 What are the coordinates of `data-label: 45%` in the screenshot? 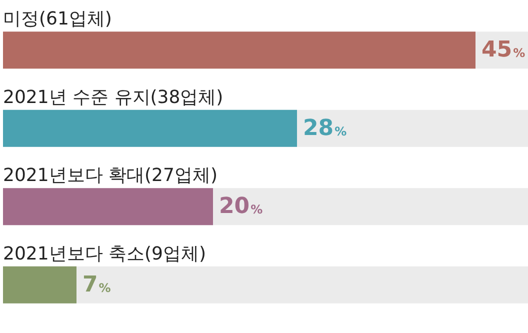 It's located at (504, 50).